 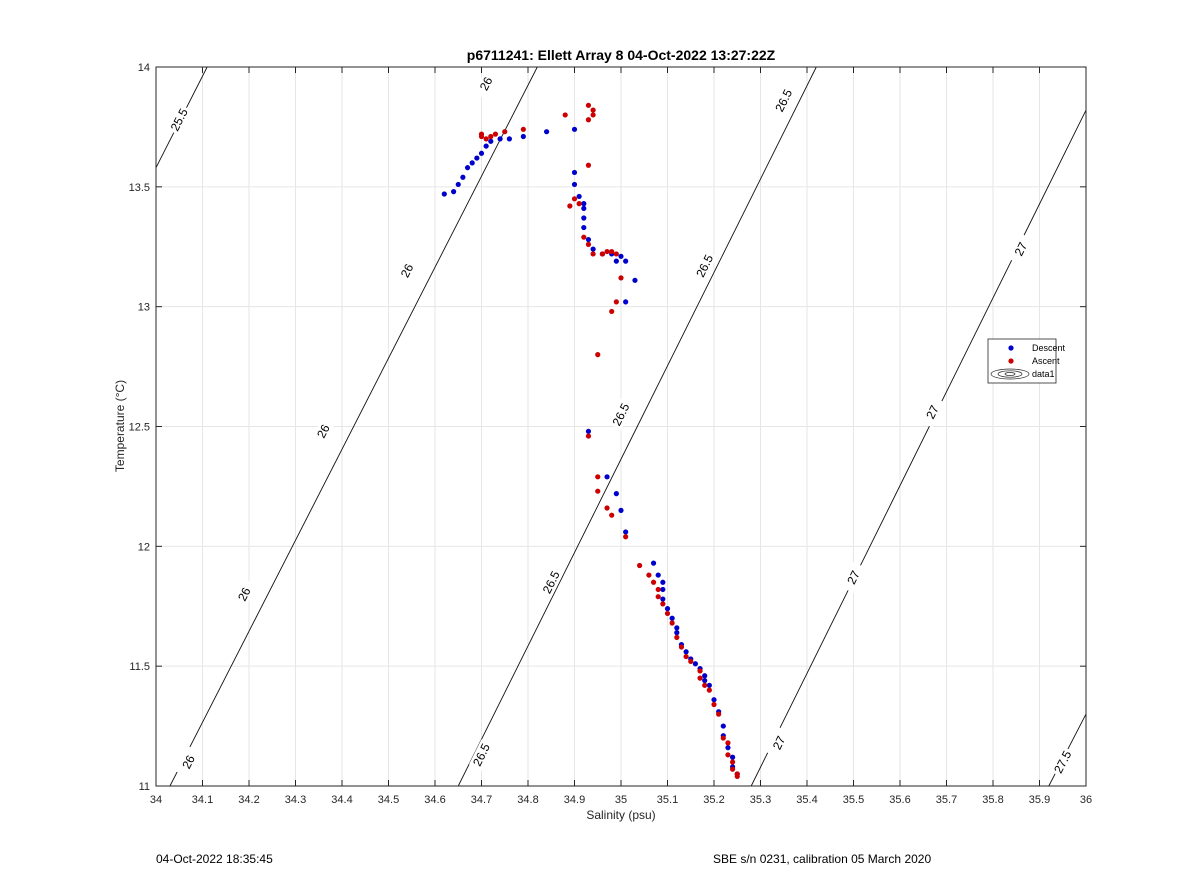 I want to click on x-tick-label: 35.1, so click(x=667, y=800).